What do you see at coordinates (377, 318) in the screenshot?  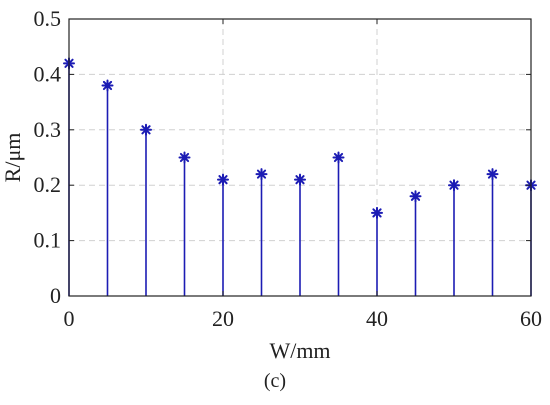 I see `x-tick-label: 40` at bounding box center [377, 318].